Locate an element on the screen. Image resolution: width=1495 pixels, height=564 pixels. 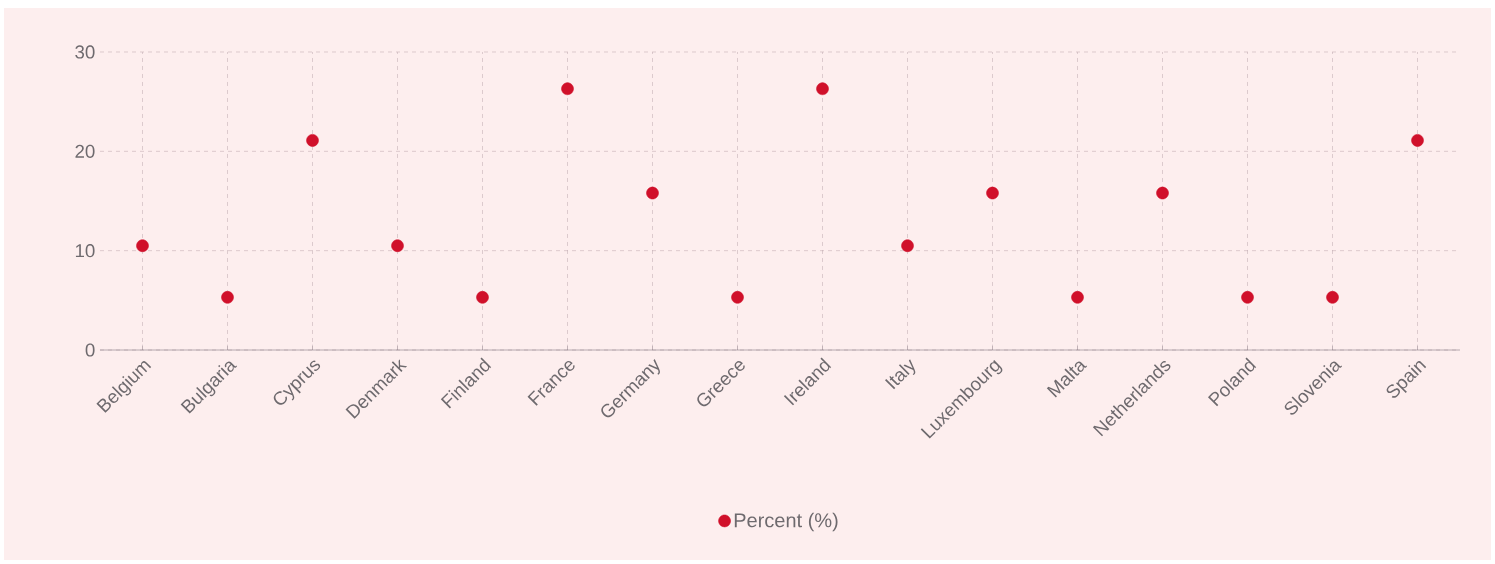
y-tick-label: 0 is located at coordinates (90, 350).